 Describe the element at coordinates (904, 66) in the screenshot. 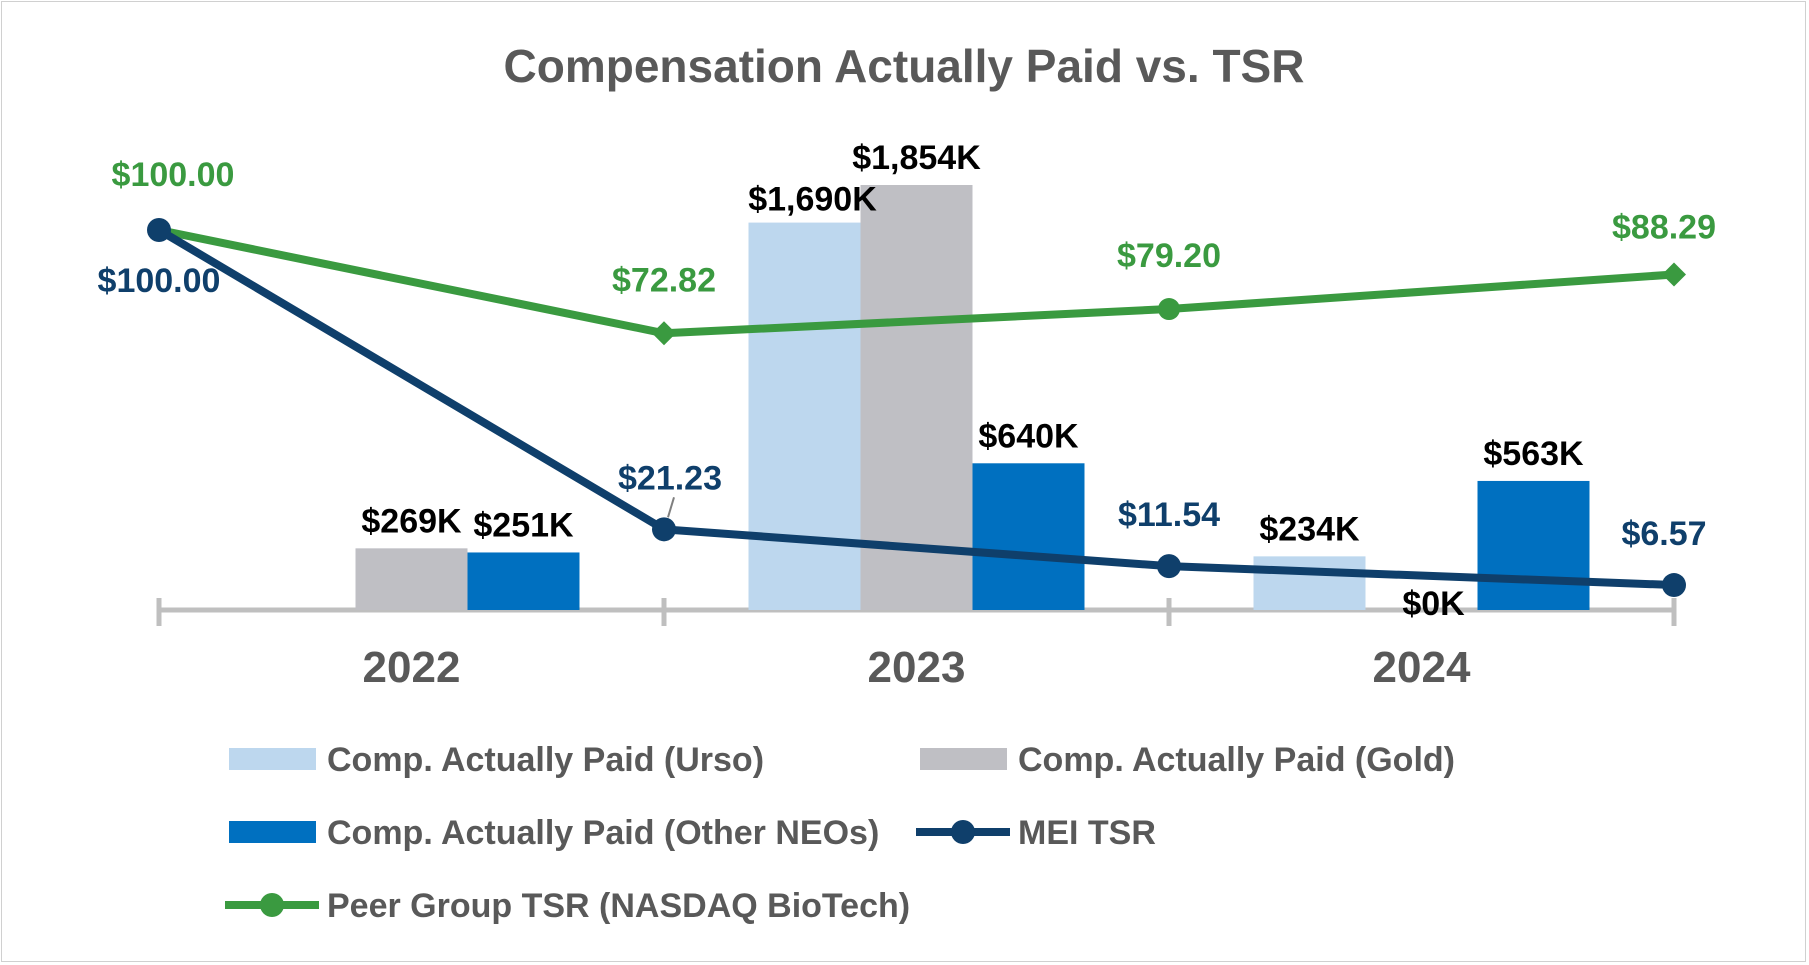

I see `chart-title: Compensation Actually Paid vs. TSR` at that location.